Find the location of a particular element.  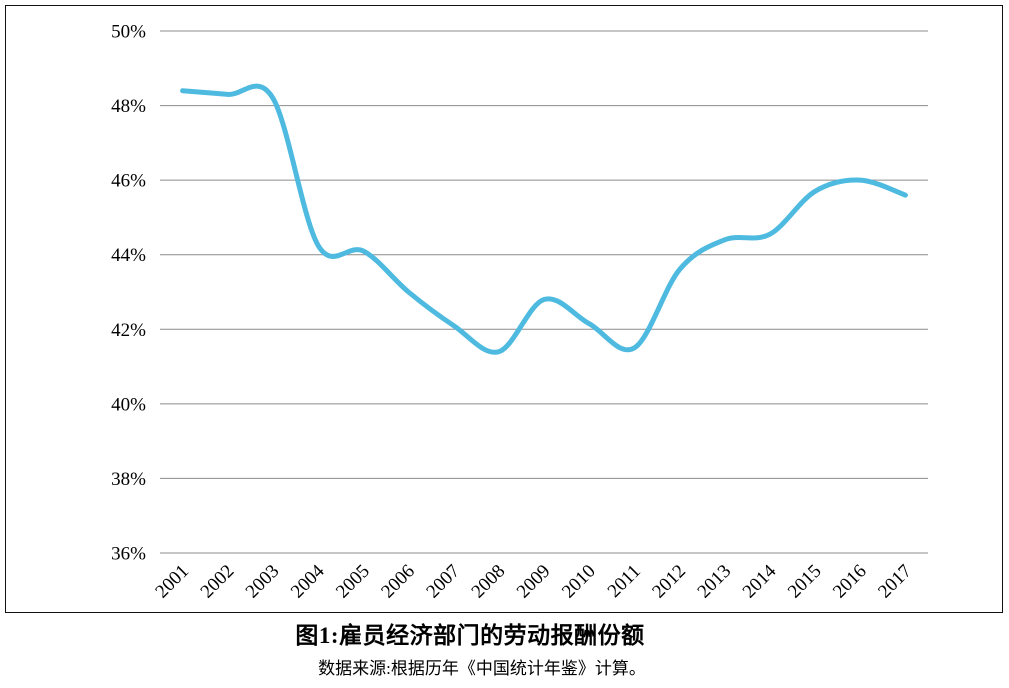

y-axis-tick-label: 40% is located at coordinates (128, 404).